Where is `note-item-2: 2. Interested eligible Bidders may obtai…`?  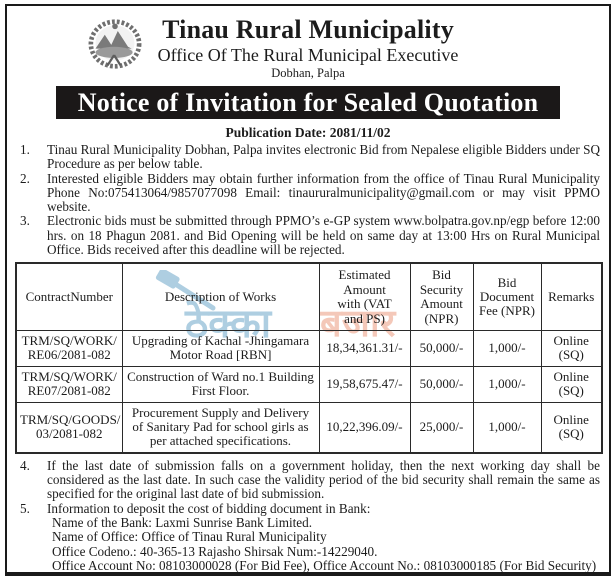 note-item-2: 2. Interested eligible Bidders may obtai… is located at coordinates (308, 192).